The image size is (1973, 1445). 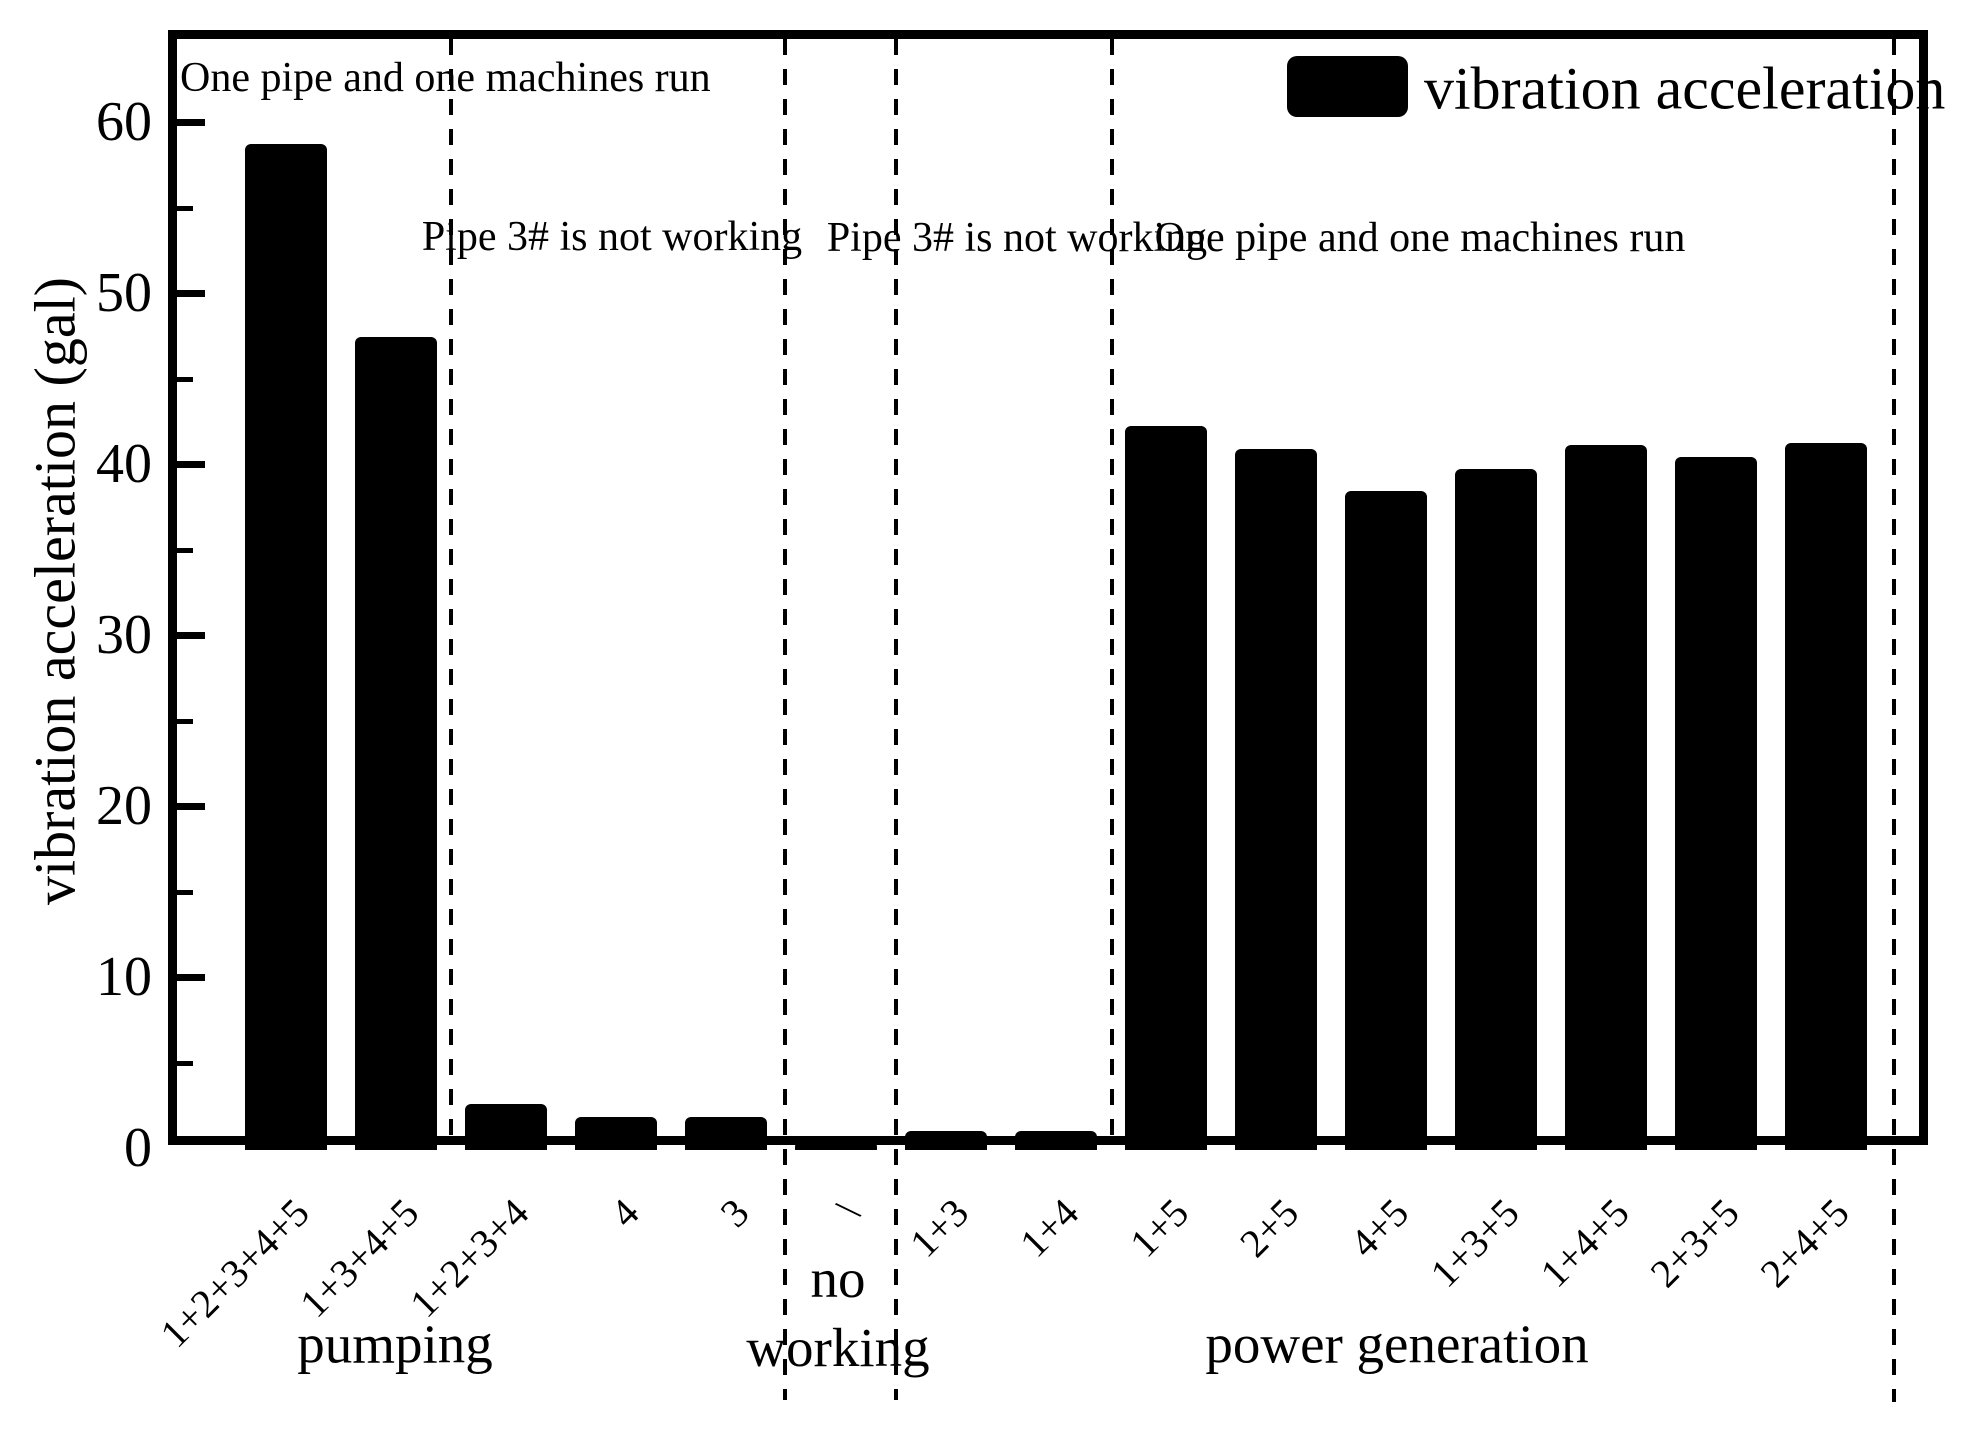 I want to click on y-tick-label: 20, so click(x=124, y=806).